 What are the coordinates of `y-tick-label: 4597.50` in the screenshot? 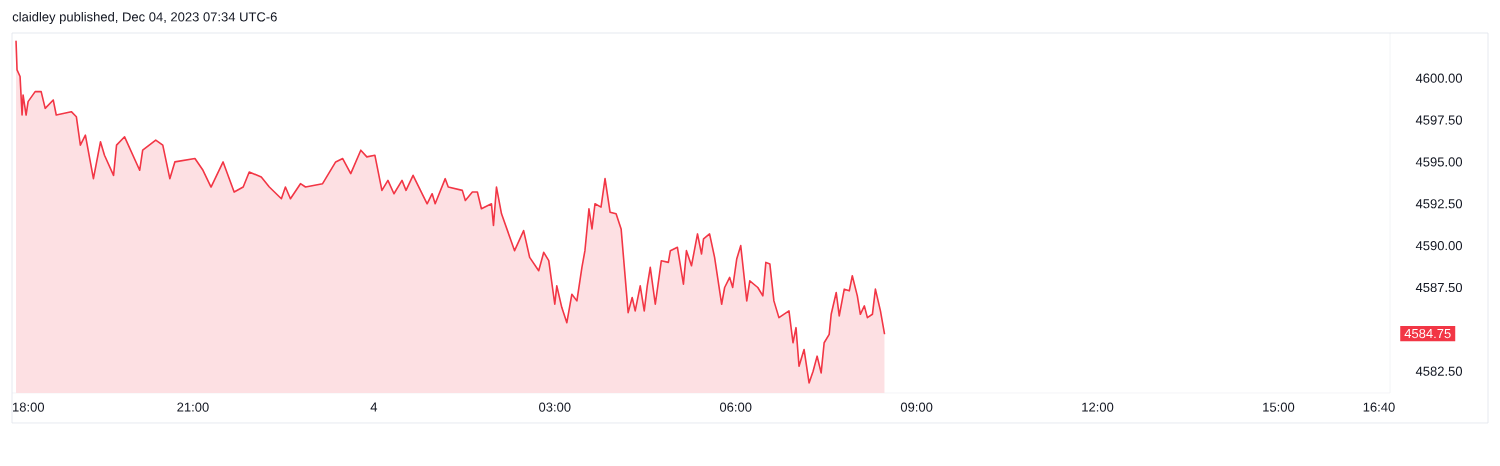 It's located at (1439, 120).